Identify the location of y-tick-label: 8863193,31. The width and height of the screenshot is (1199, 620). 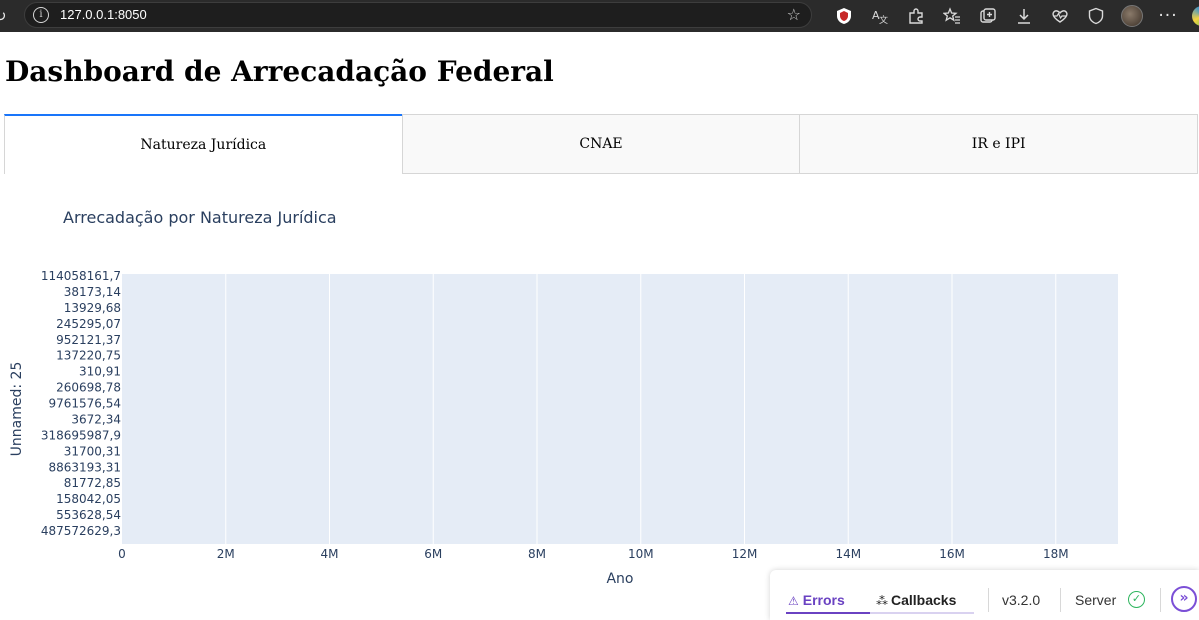
(84, 467).